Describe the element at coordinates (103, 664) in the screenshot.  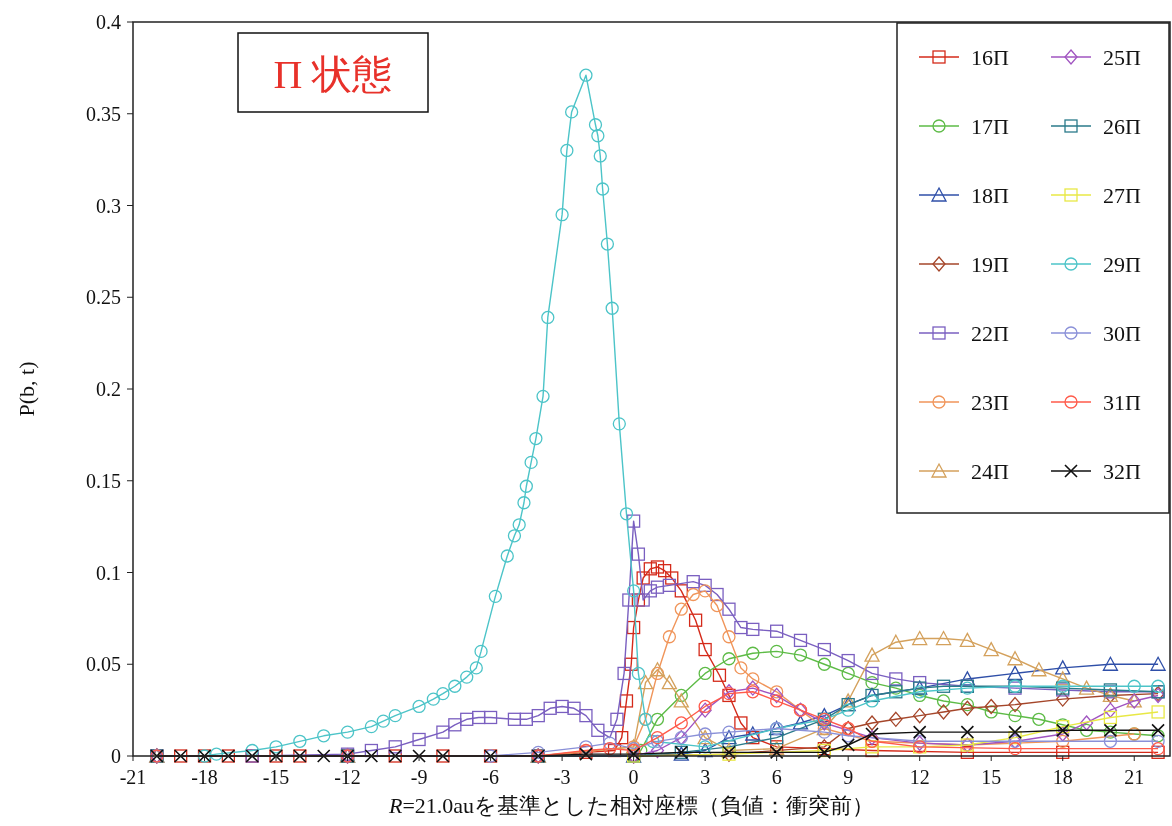
I see `y-tick-label: 0.05` at that location.